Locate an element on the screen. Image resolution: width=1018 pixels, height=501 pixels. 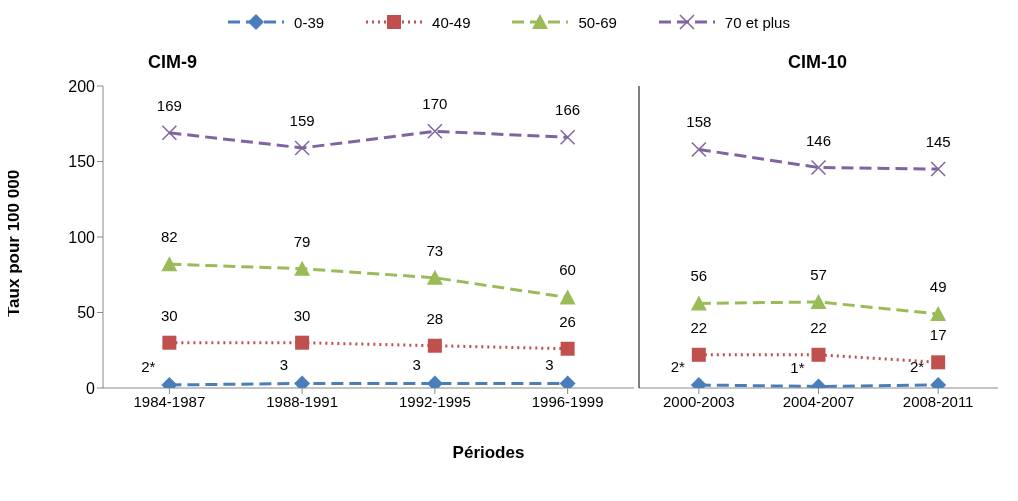
y-tick-label: 200 is located at coordinates (82, 86).